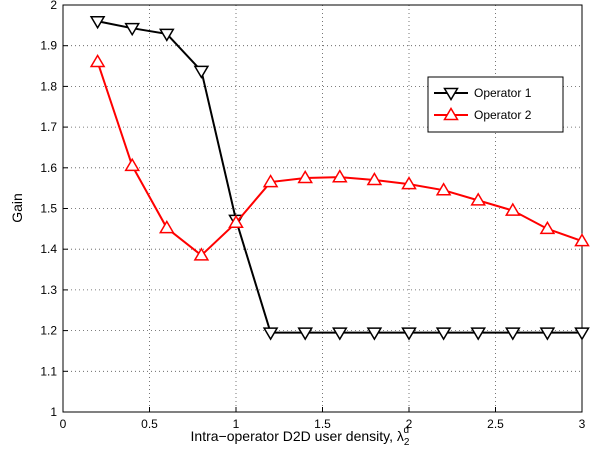  Describe the element at coordinates (53, 412) in the screenshot. I see `y-tick-label: 1` at that location.